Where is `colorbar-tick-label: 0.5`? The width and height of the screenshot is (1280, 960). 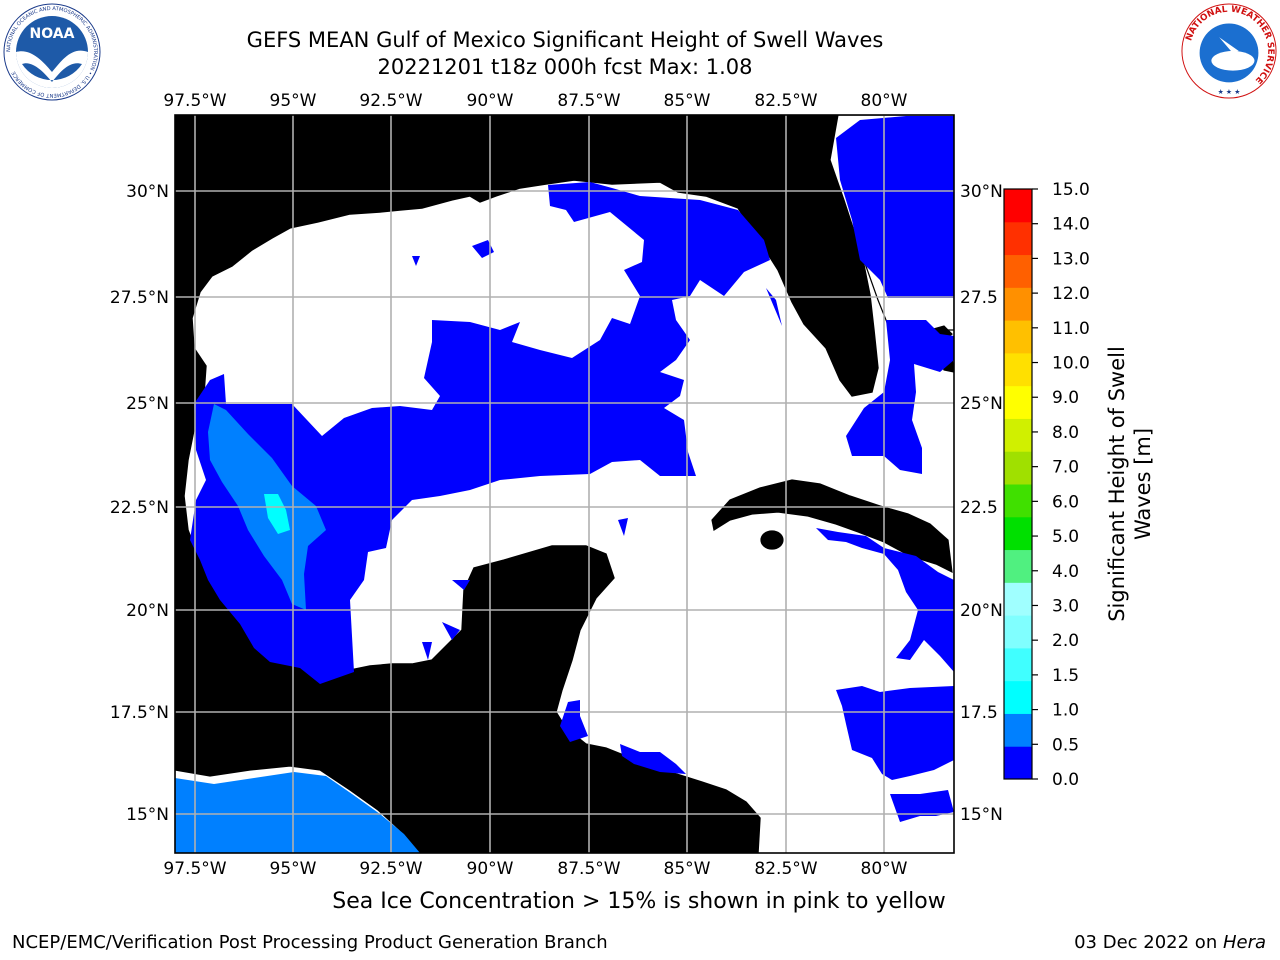 colorbar-tick-label: 0.5 is located at coordinates (1065, 745).